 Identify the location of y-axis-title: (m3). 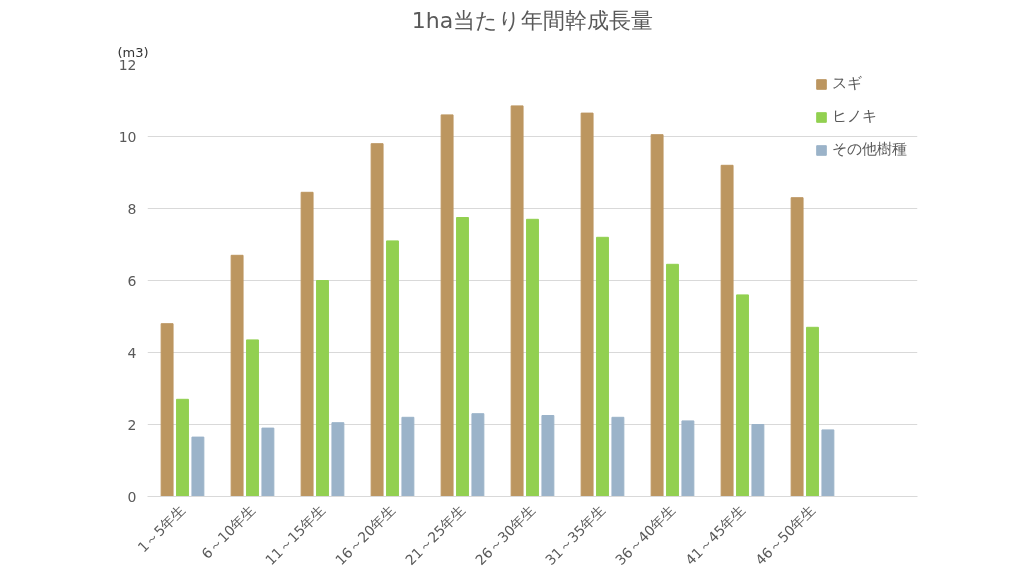
(133, 52).